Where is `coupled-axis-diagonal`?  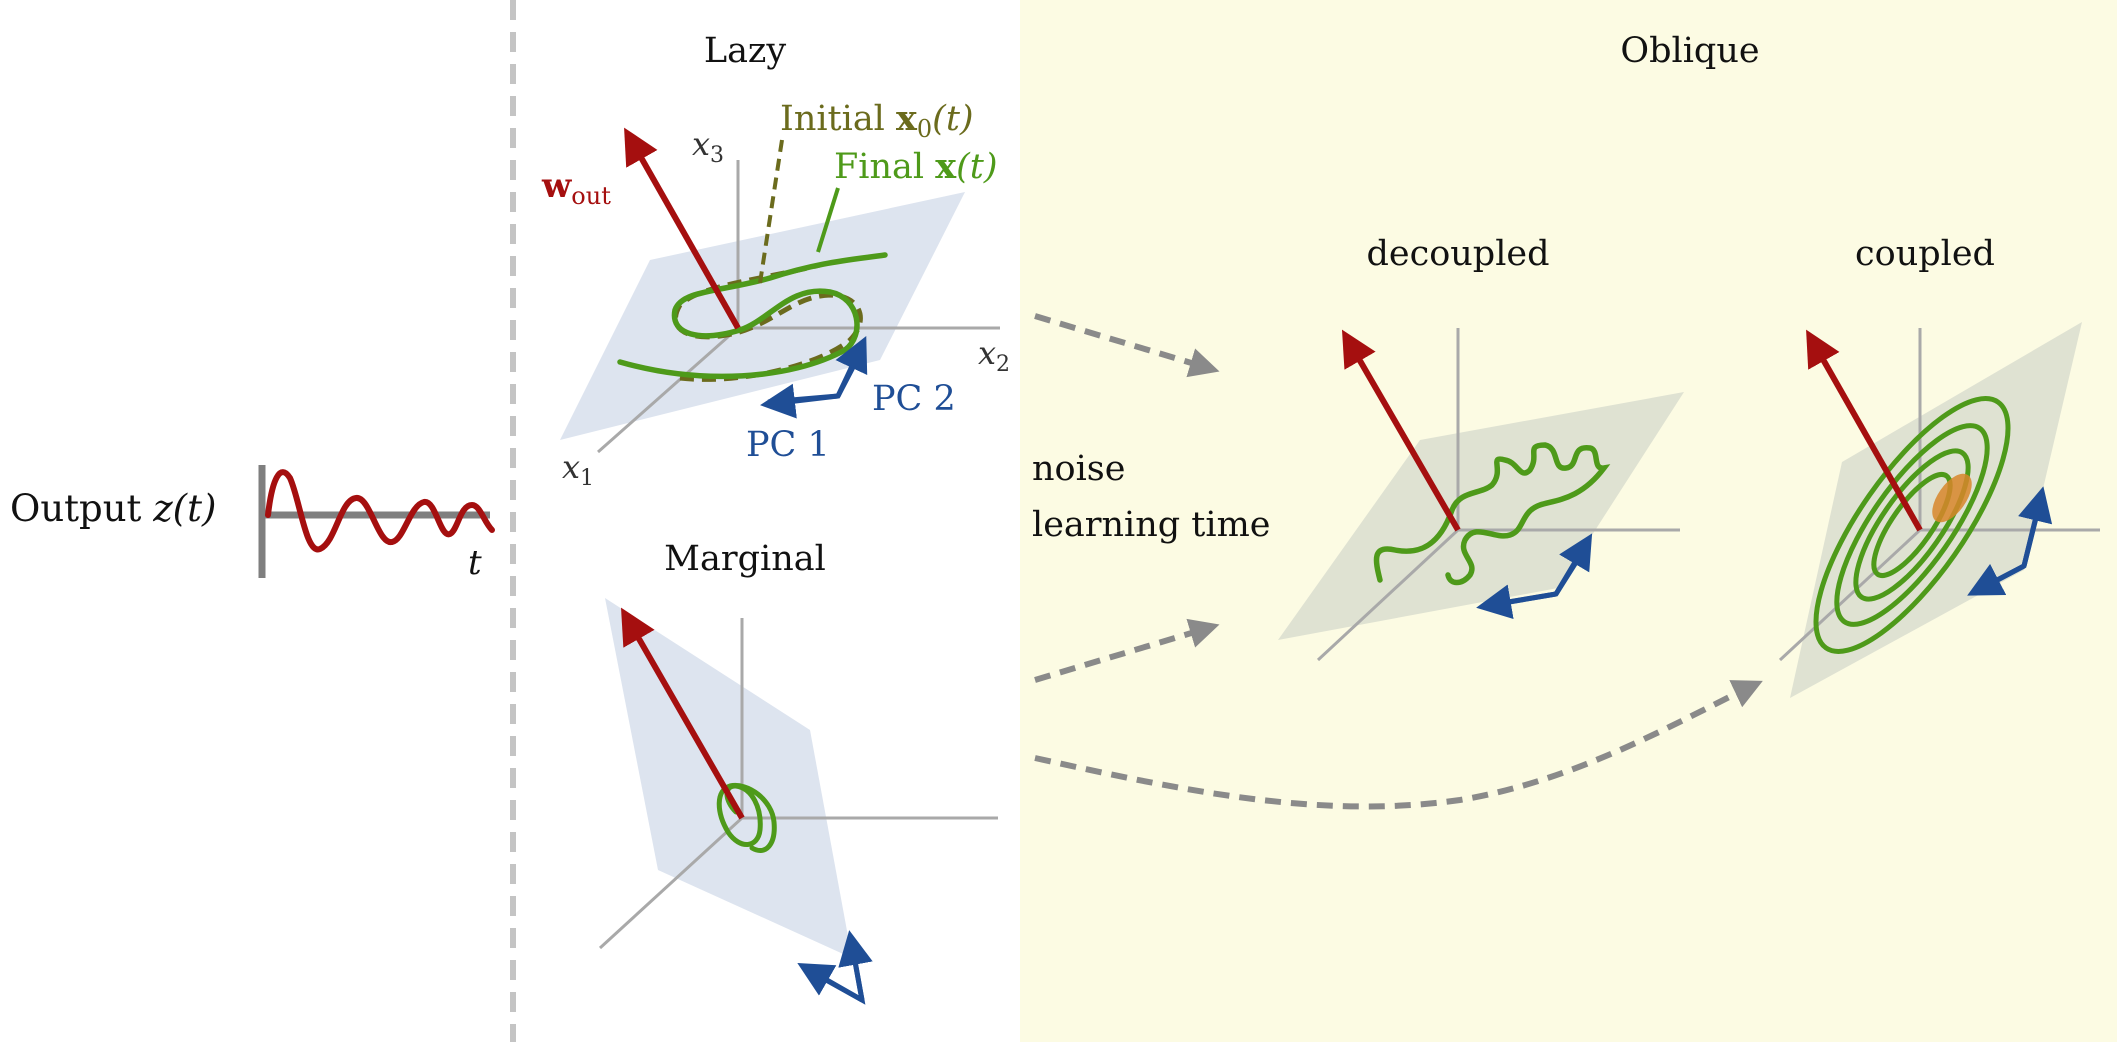 coupled-axis-diagonal is located at coordinates (1850, 595).